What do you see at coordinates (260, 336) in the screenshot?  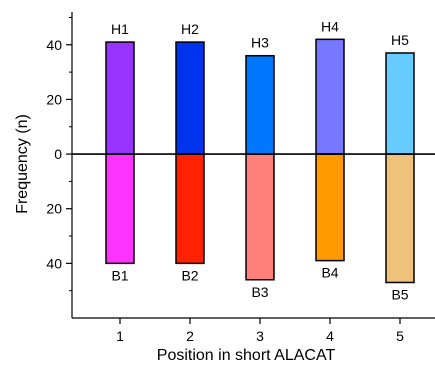 I see `x-tick-label: 3` at bounding box center [260, 336].